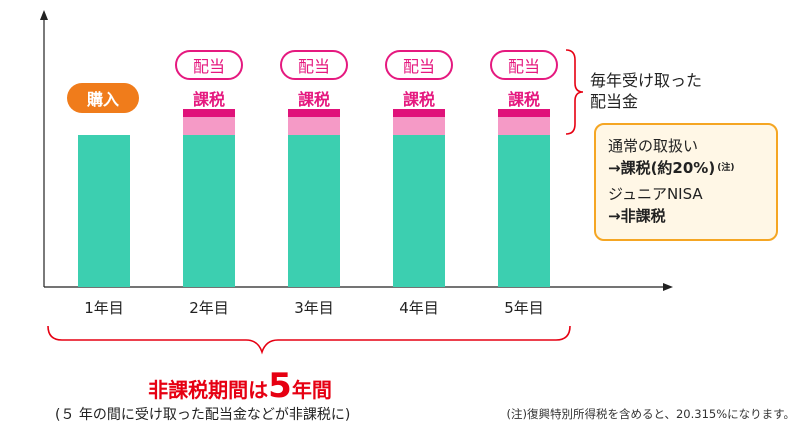 Image resolution: width=800 pixels, height=430 pixels. Describe the element at coordinates (726, 168) in the screenshot. I see `footnote-marker: (注)` at that location.